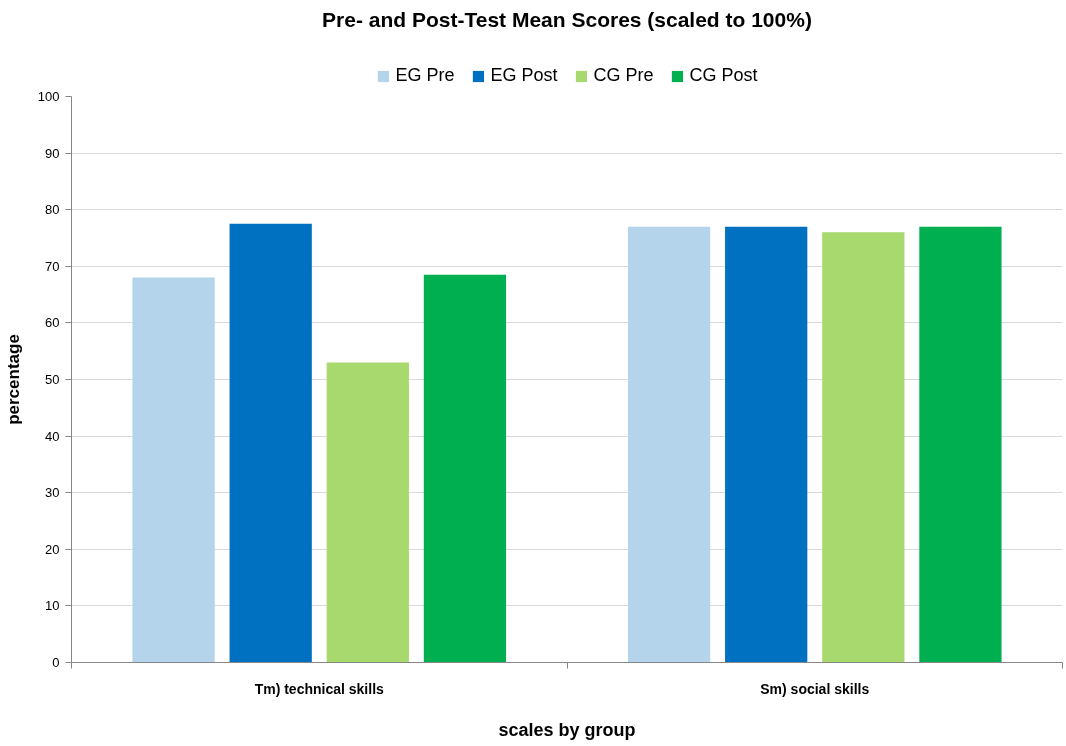 Image resolution: width=1066 pixels, height=746 pixels. I want to click on y-tick-label: 70, so click(52, 266).